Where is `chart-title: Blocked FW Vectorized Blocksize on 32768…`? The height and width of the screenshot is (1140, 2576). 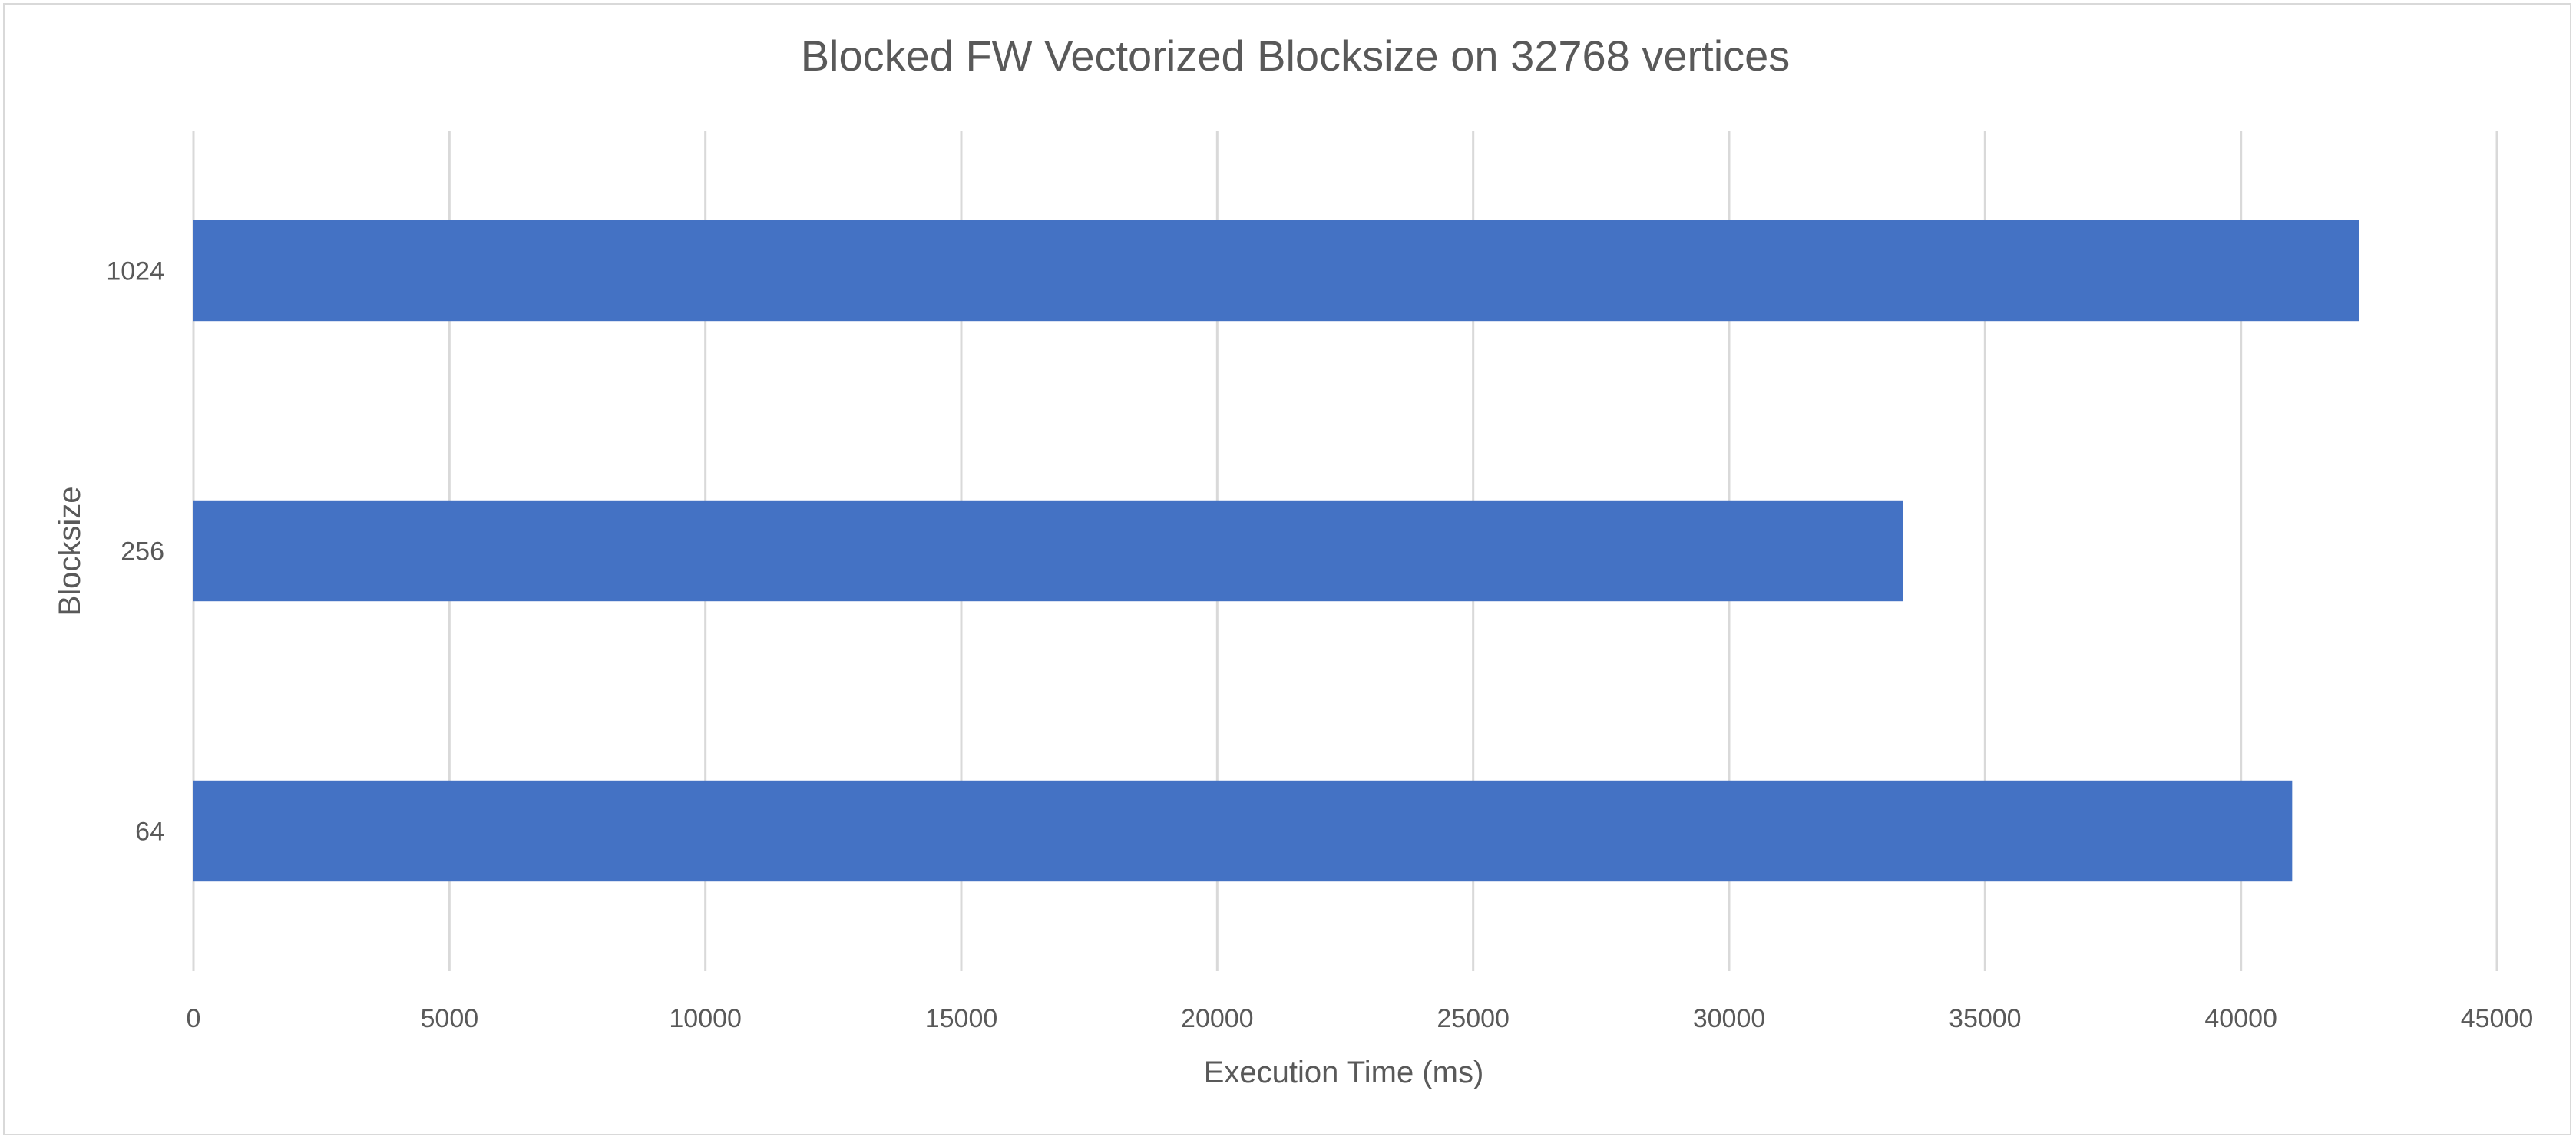 chart-title: Blocked FW Vectorized Blocksize on 32768… is located at coordinates (1296, 55).